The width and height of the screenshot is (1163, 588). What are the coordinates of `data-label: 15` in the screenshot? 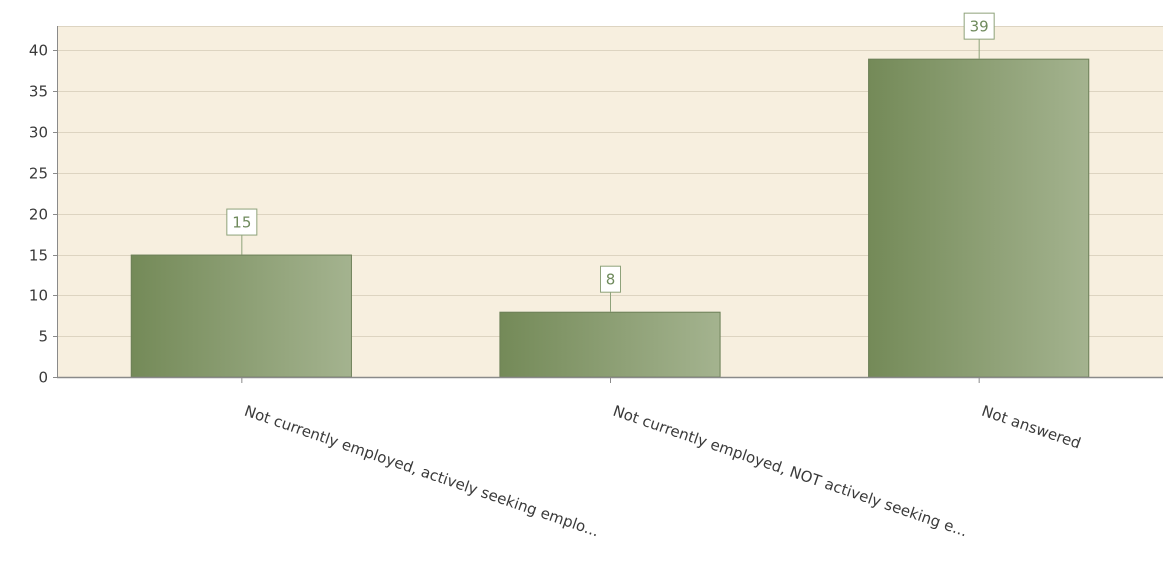 It's located at (241, 223).